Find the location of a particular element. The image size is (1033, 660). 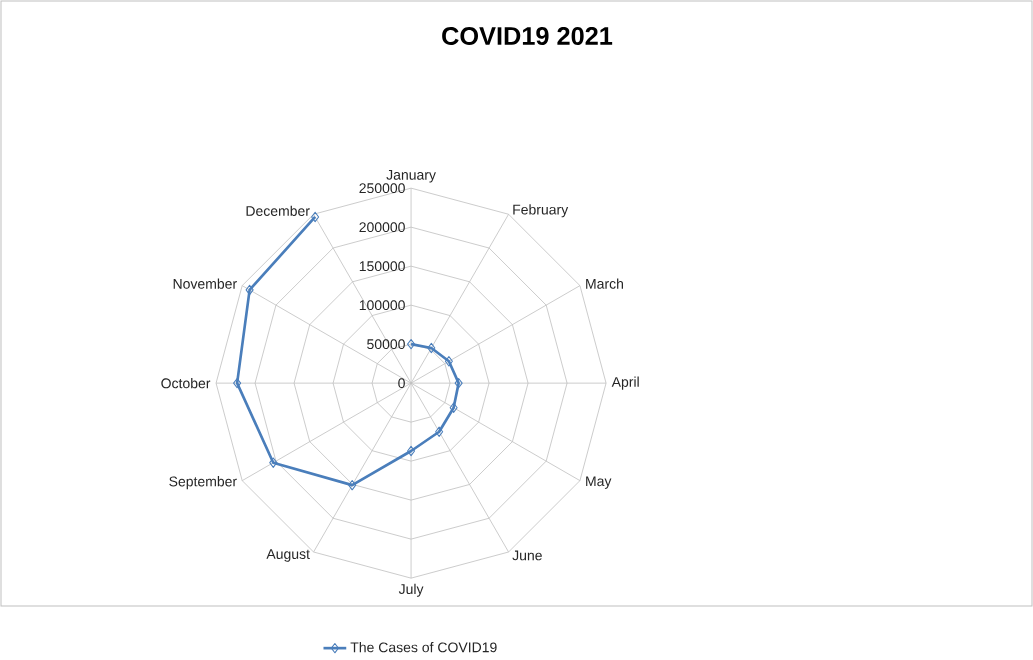

spoke-label: November is located at coordinates (205, 283).